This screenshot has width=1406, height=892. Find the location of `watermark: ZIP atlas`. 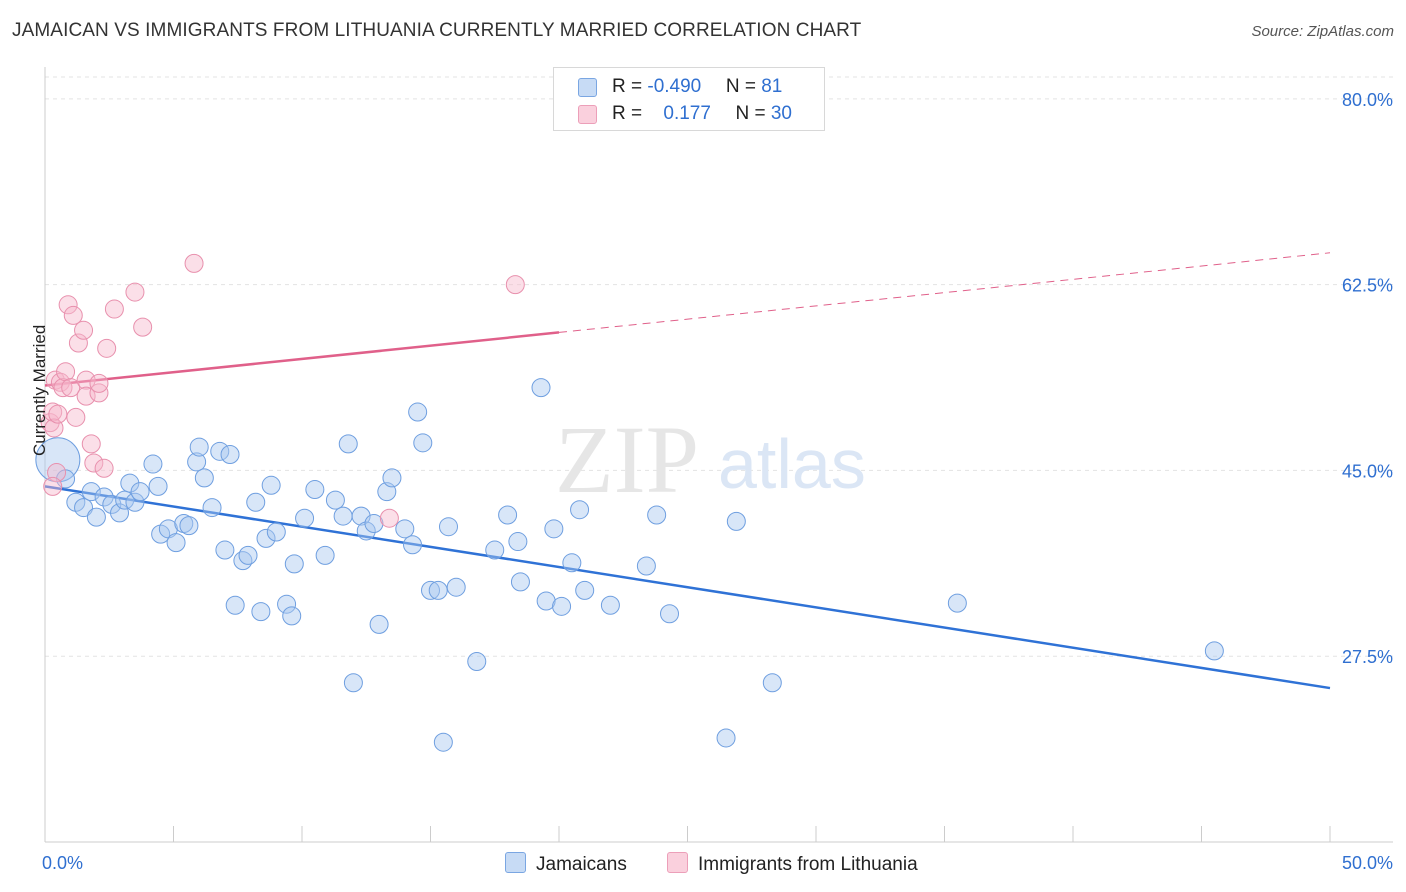

watermark: ZIP atlas is located at coordinates (710, 459).